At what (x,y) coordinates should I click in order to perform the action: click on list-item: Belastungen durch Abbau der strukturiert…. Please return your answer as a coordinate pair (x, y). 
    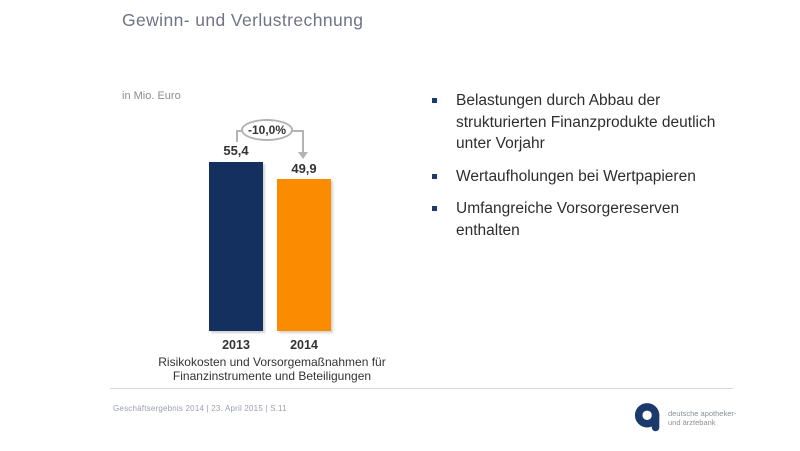
    Looking at the image, I should click on (585, 122).